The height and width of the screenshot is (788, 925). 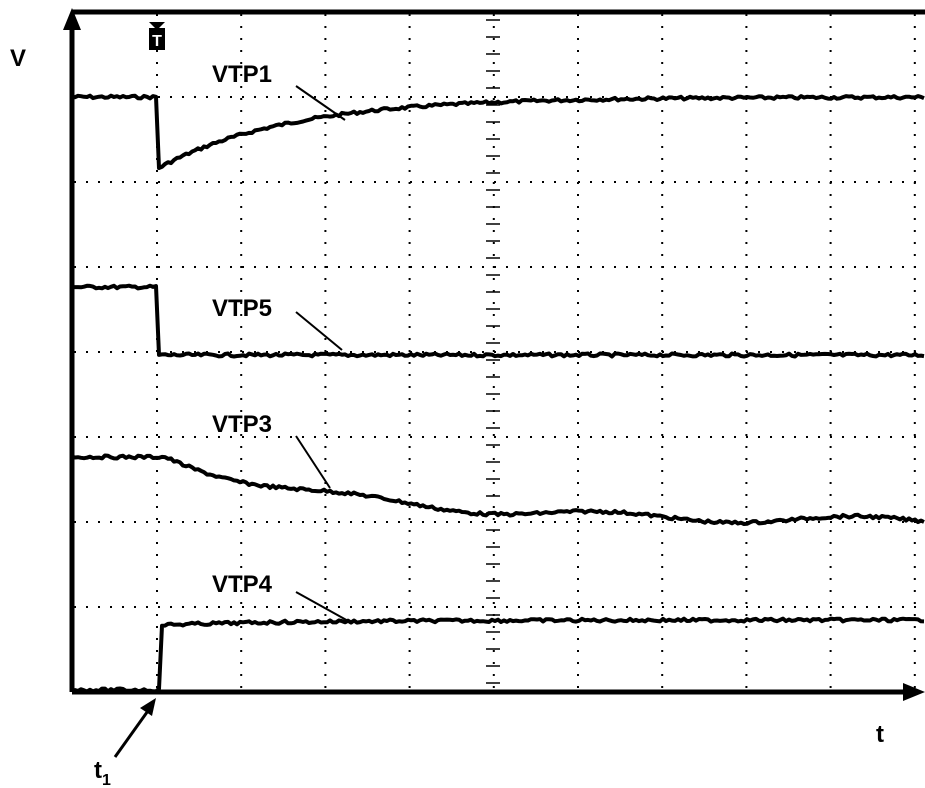 I want to click on y-axis-label: V, so click(x=18, y=58).